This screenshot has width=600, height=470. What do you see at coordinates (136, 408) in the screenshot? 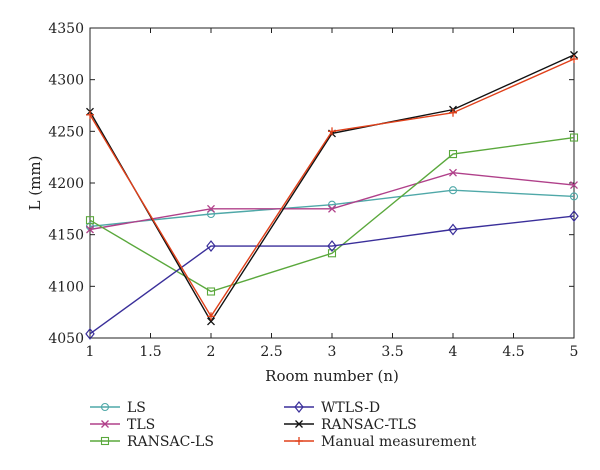
I see `legend-label: LS` at bounding box center [136, 408].